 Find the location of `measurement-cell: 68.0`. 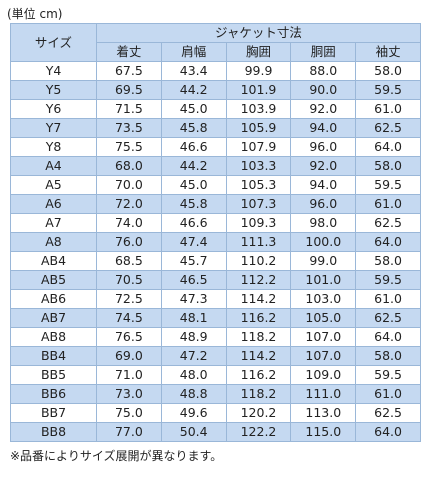

measurement-cell: 68.0 is located at coordinates (129, 166).